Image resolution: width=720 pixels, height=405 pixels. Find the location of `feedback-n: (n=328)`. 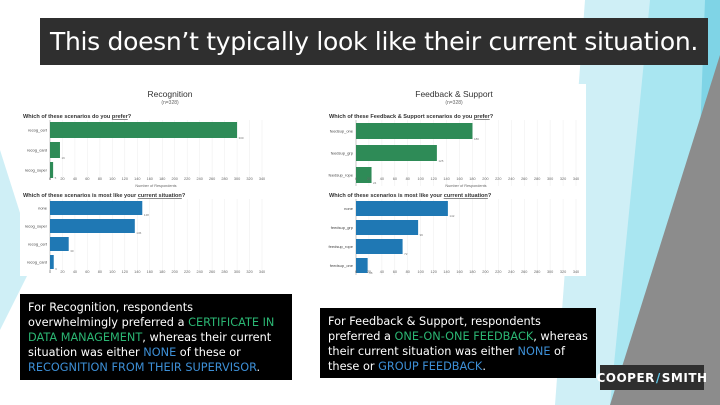

feedback-n: (n=328) is located at coordinates (454, 103).